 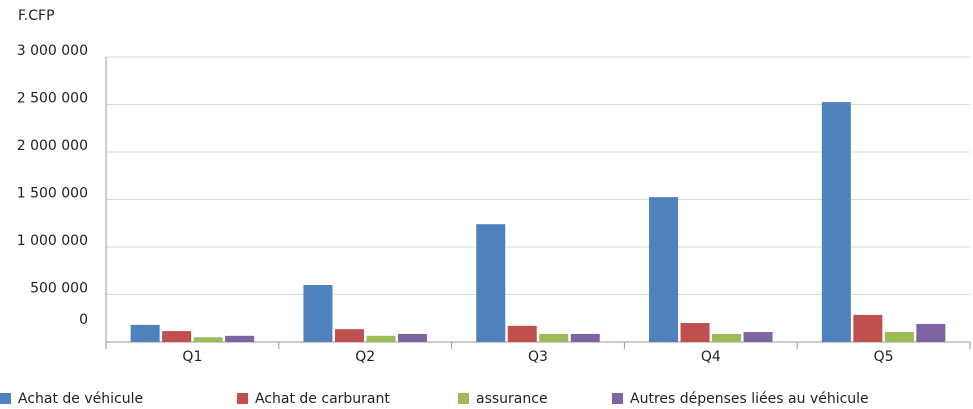 What do you see at coordinates (538, 357) in the screenshot?
I see `x-tick-label: Q3` at bounding box center [538, 357].